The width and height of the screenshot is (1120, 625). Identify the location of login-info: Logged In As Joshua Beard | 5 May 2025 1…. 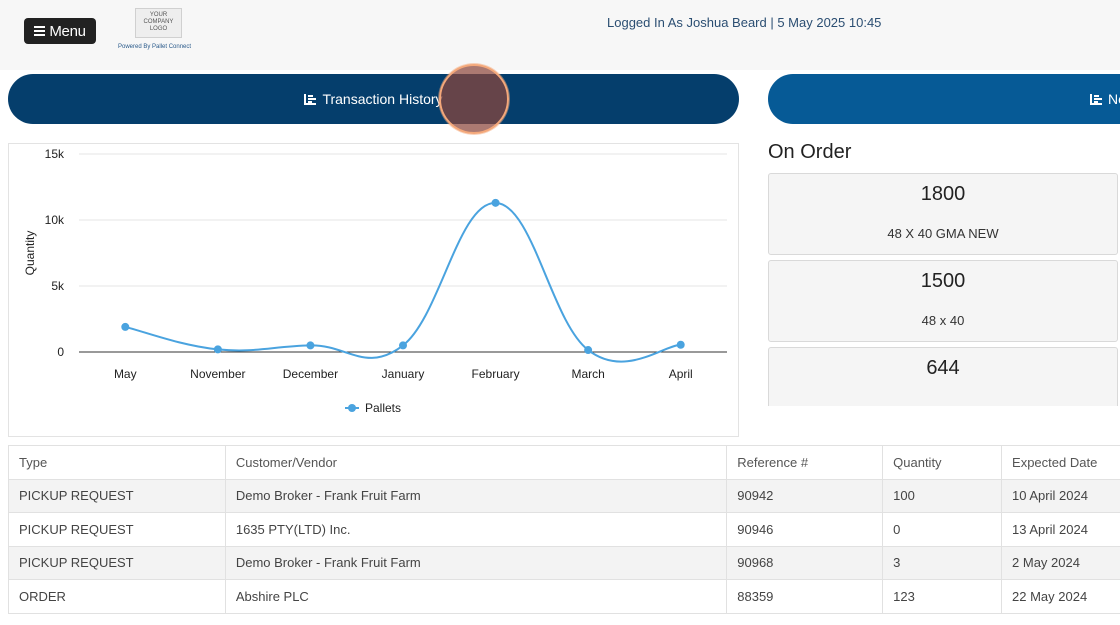
(744, 22).